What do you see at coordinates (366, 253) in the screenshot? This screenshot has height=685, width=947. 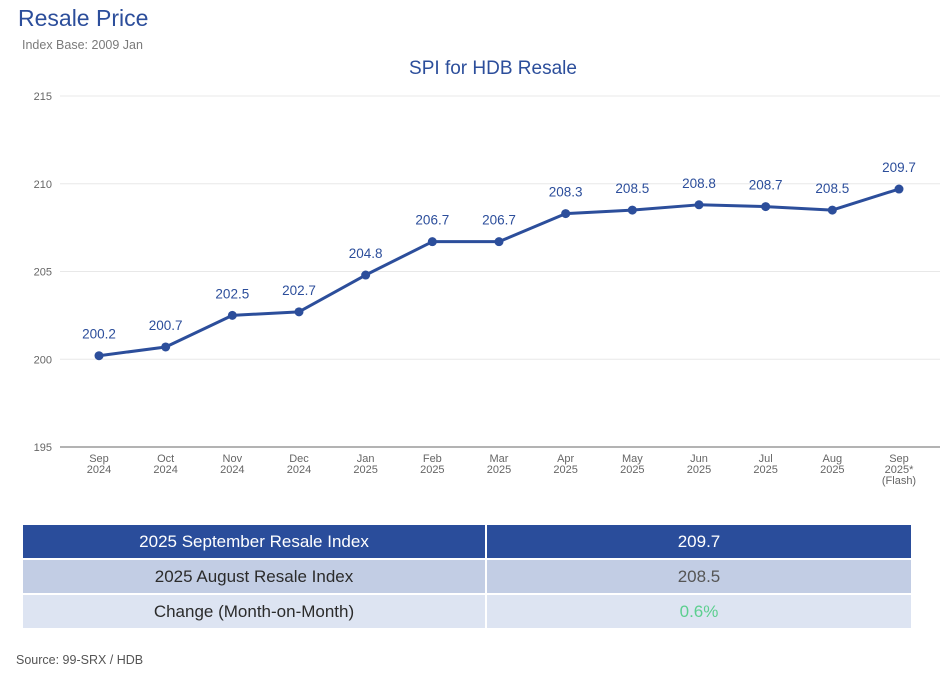 I see `data-label: 204.8` at bounding box center [366, 253].